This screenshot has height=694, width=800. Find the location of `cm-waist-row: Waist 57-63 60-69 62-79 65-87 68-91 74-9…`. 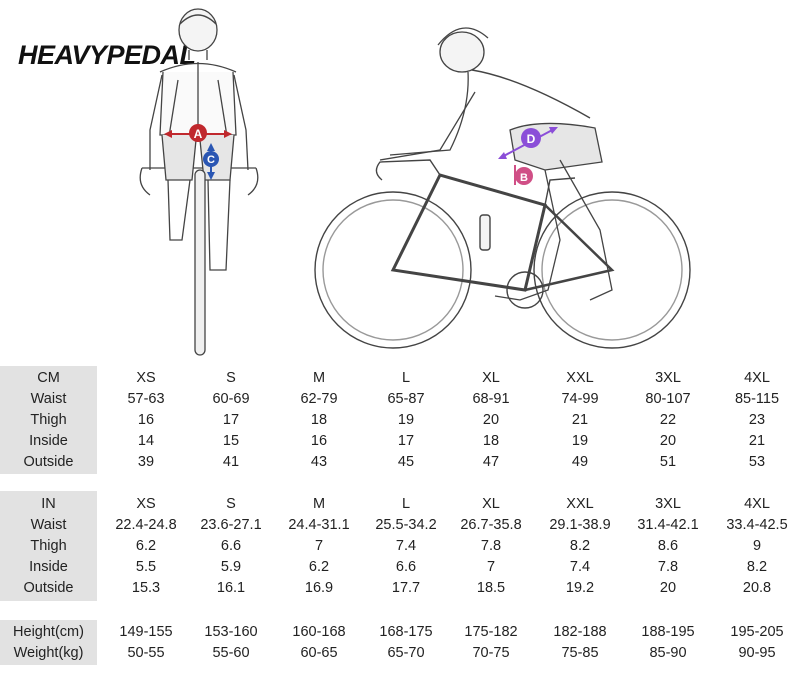

cm-waist-row: Waist 57-63 60-69 62-79 65-87 68-91 74-9… is located at coordinates (400, 399).